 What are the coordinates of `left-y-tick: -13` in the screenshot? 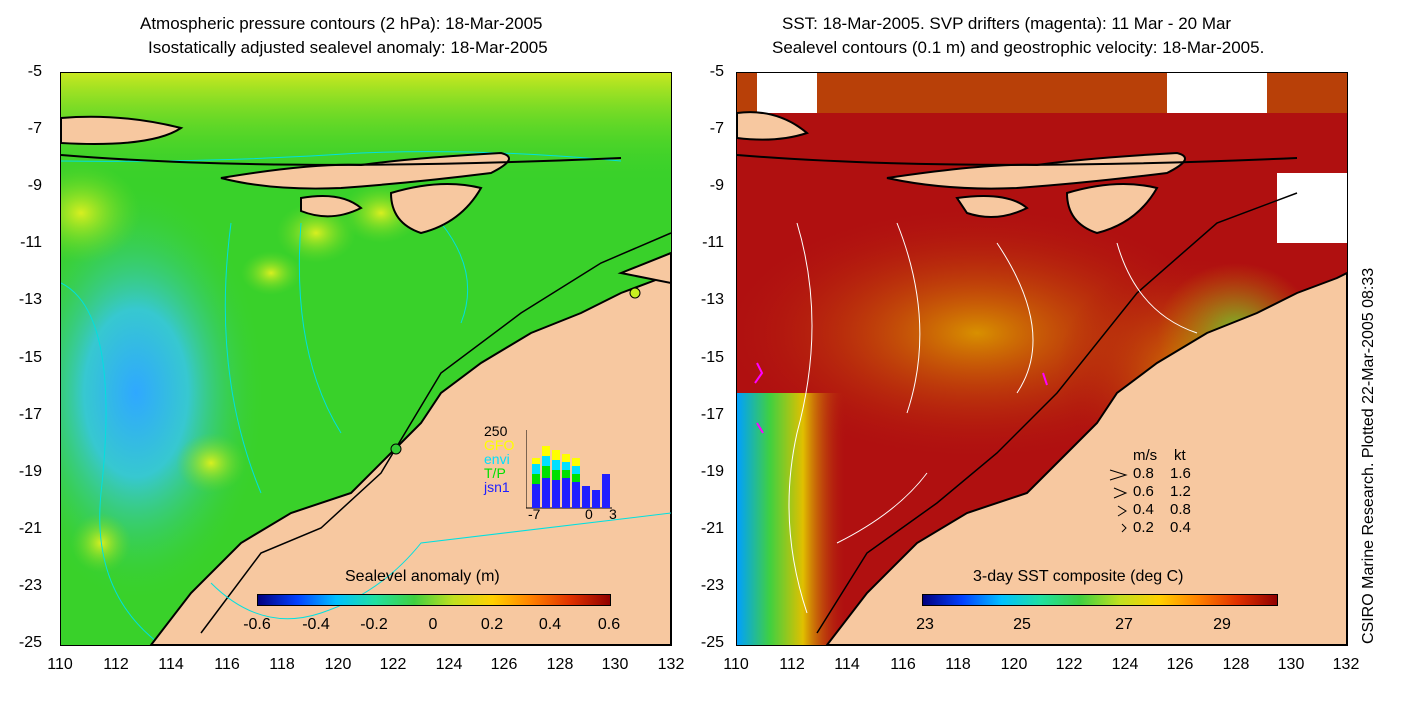 It's located at (30, 299).